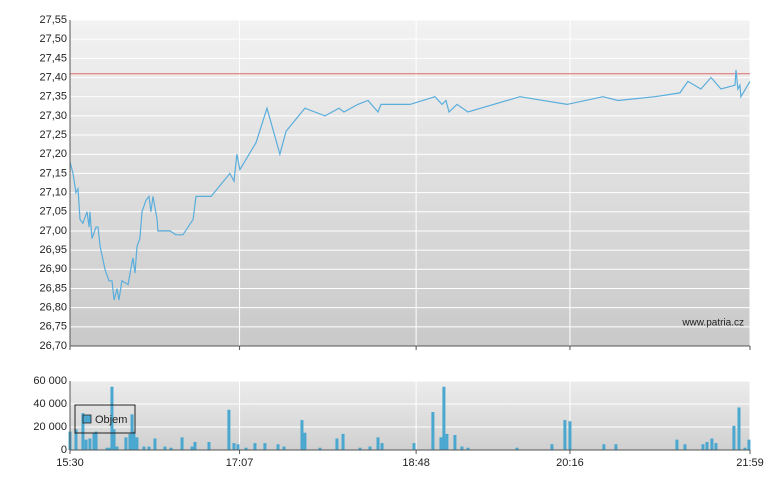 Image resolution: width=780 pixels, height=490 pixels. I want to click on watermark: www.patria.cz, so click(712, 323).